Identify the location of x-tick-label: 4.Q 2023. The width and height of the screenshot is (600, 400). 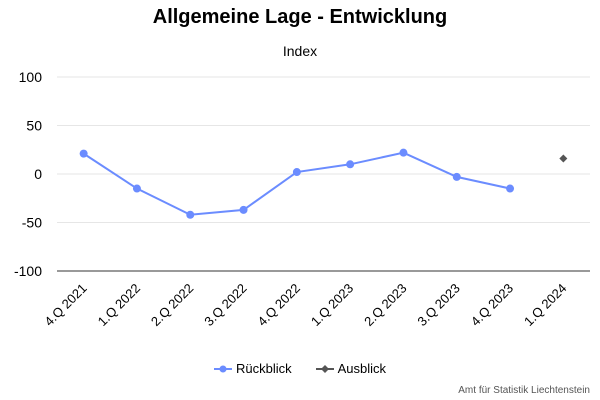
(492, 305).